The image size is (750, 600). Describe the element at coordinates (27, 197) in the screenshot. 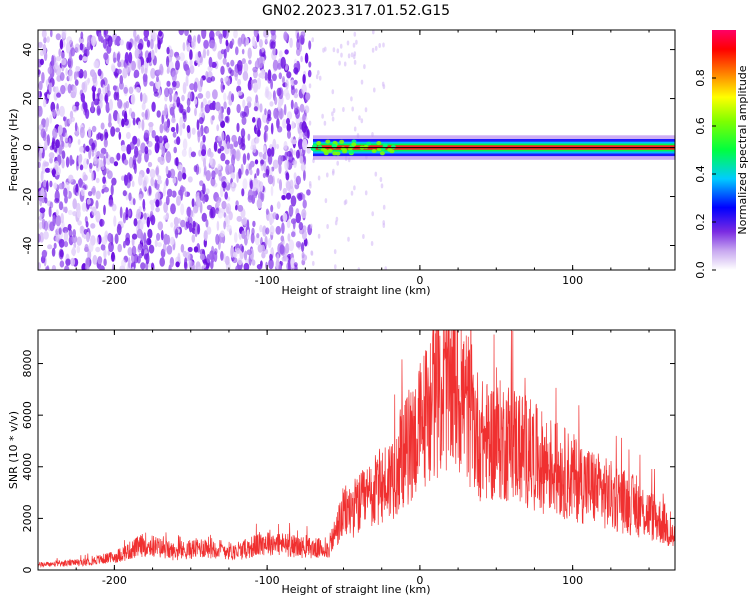

I see `y-tick-label: -20` at that location.